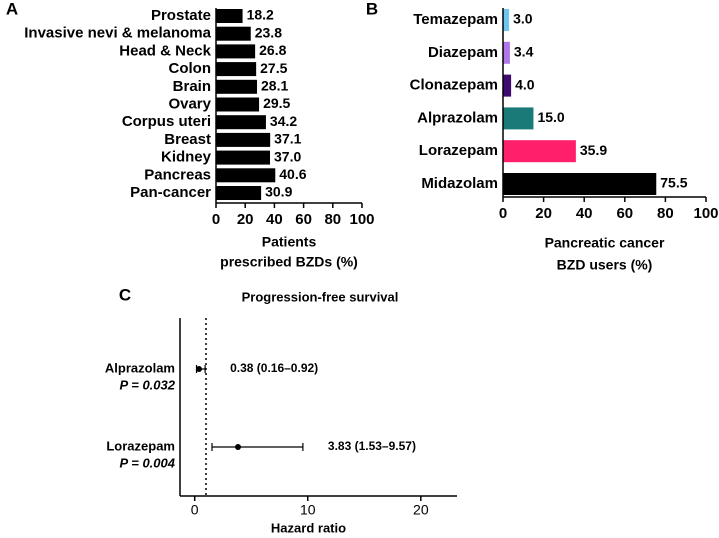 The height and width of the screenshot is (538, 719). What do you see at coordinates (187, 139) in the screenshot?
I see `category-label: Breast` at bounding box center [187, 139].